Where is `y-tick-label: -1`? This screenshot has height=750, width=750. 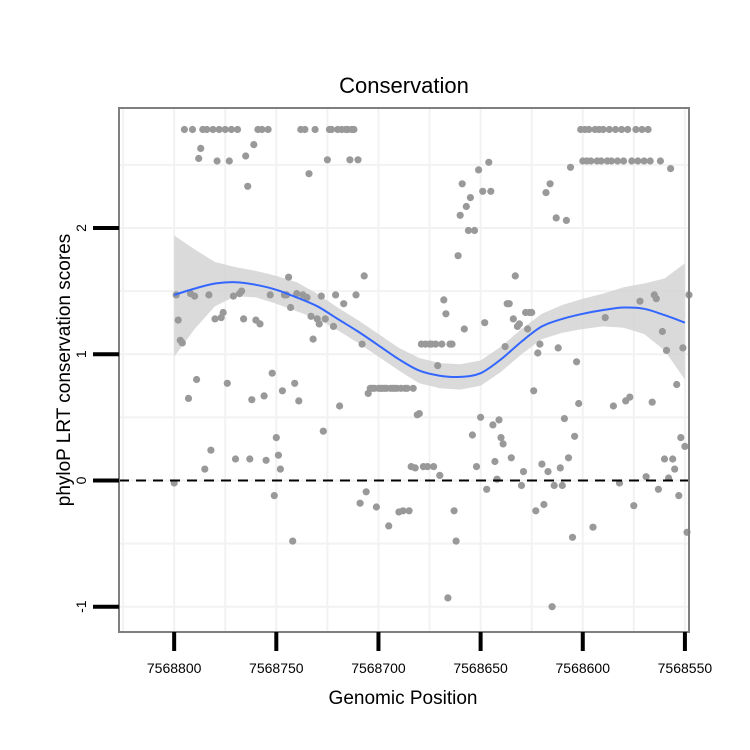 y-tick-label: -1 is located at coordinates (81, 606).